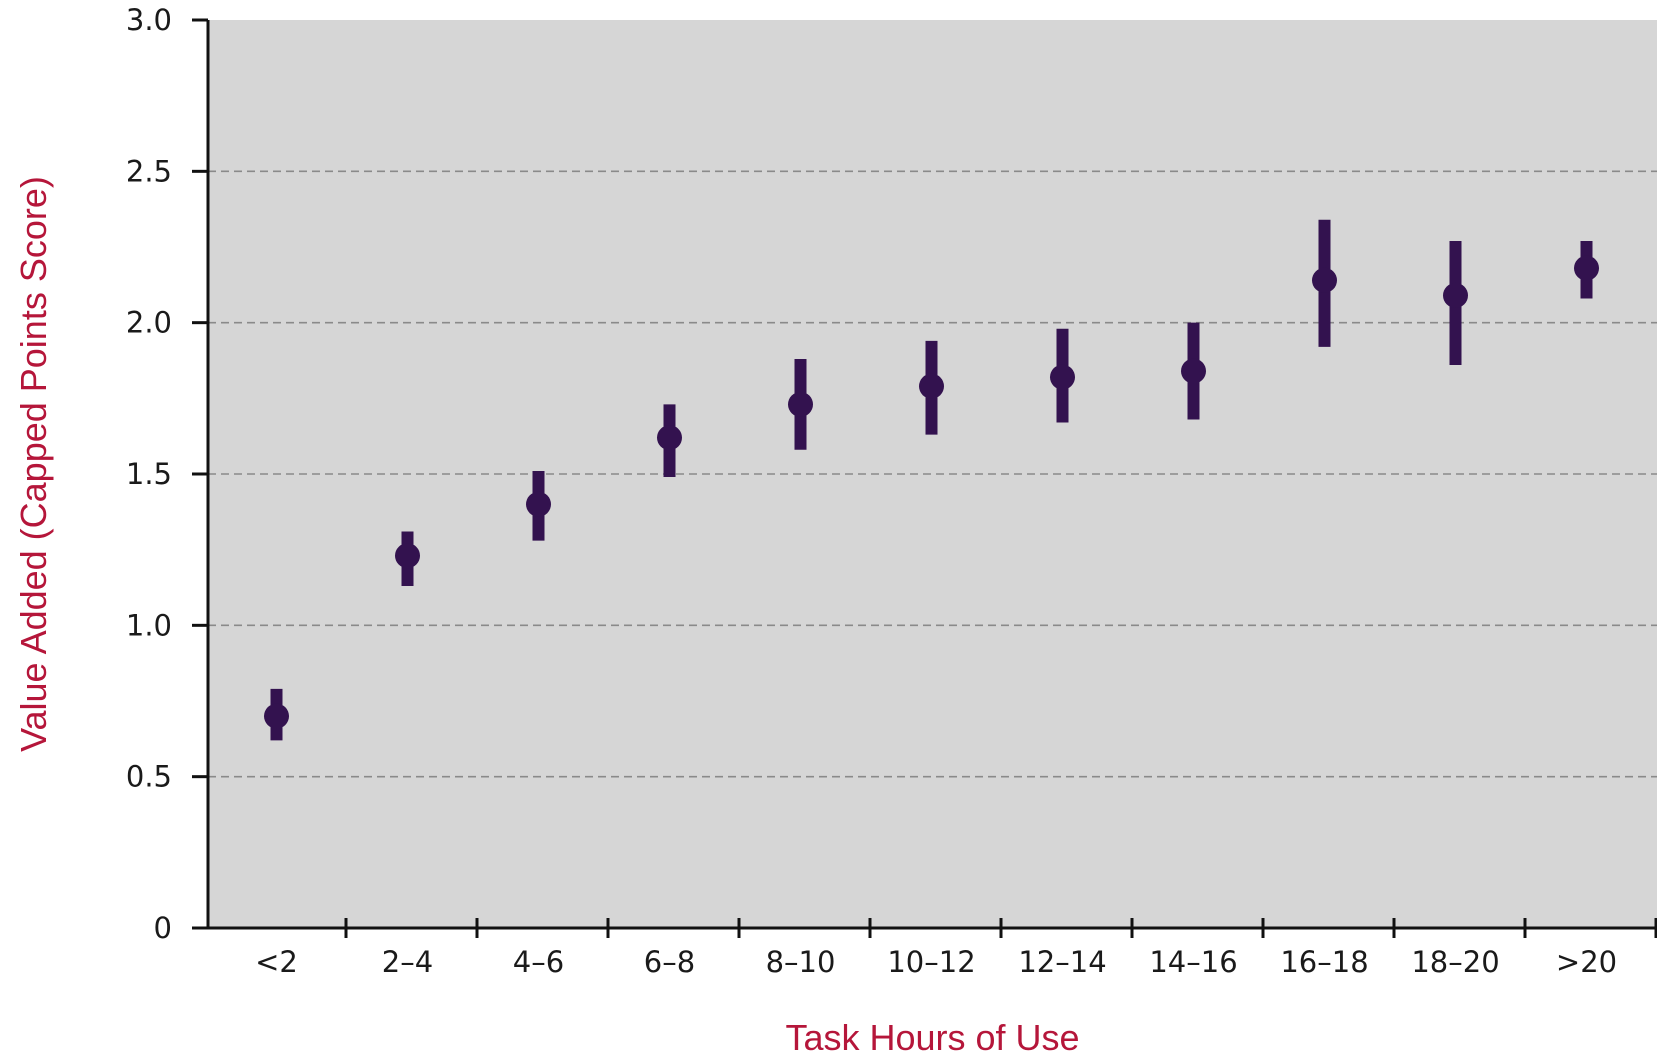 Image resolution: width=1657 pixels, height=1057 pixels. What do you see at coordinates (932, 1037) in the screenshot?
I see `x-axis-title: Task Hours of Use` at bounding box center [932, 1037].